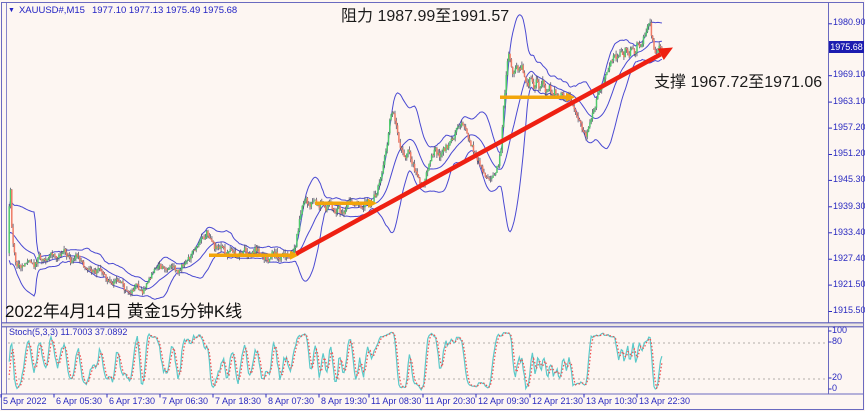 This screenshot has height=411, width=865. Describe the element at coordinates (79, 401) in the screenshot. I see `time-tick: 6 Apr 05:30` at that location.